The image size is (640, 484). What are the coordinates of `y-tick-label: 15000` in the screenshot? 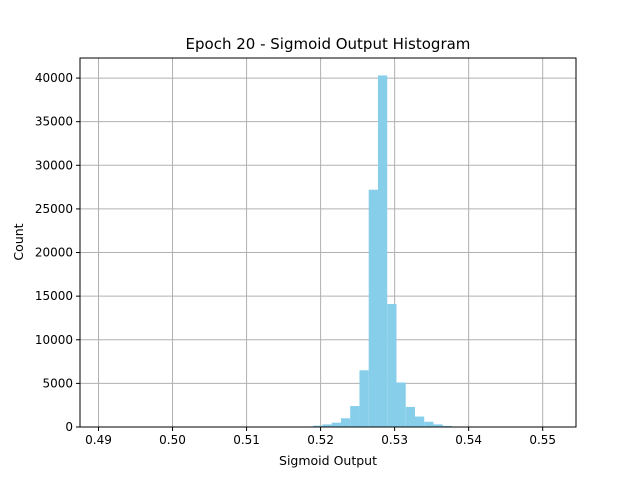 It's located at (54, 296).